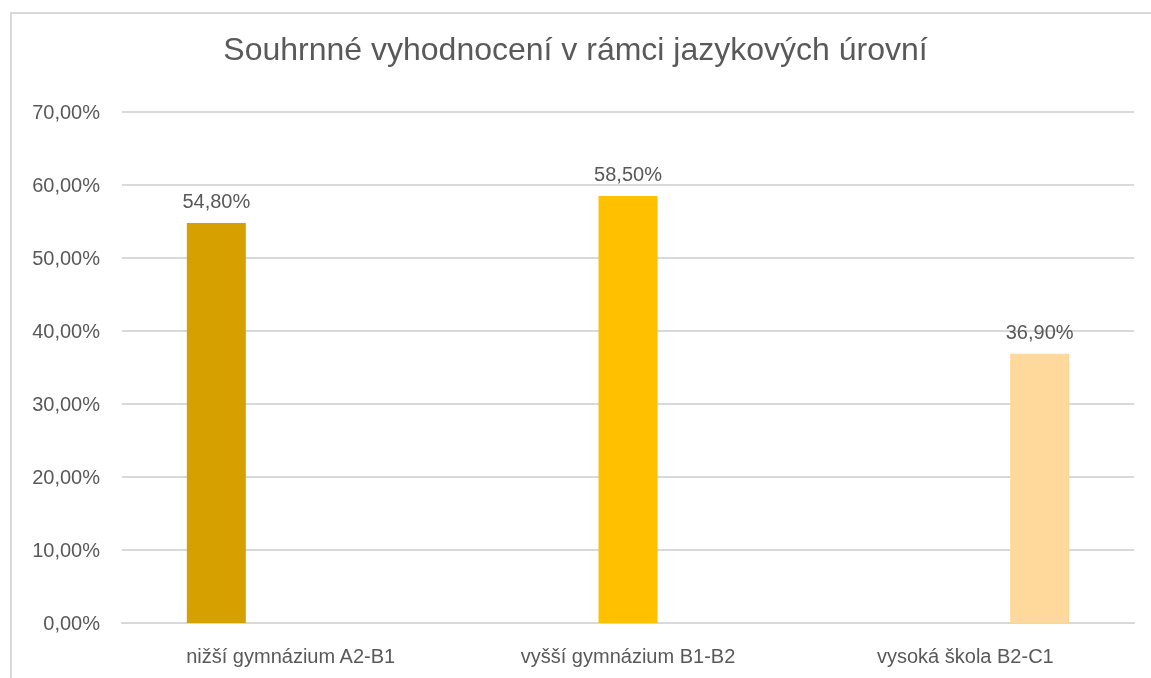 The image size is (1151, 678). I want to click on y-tick-label: 50,00%, so click(66, 258).